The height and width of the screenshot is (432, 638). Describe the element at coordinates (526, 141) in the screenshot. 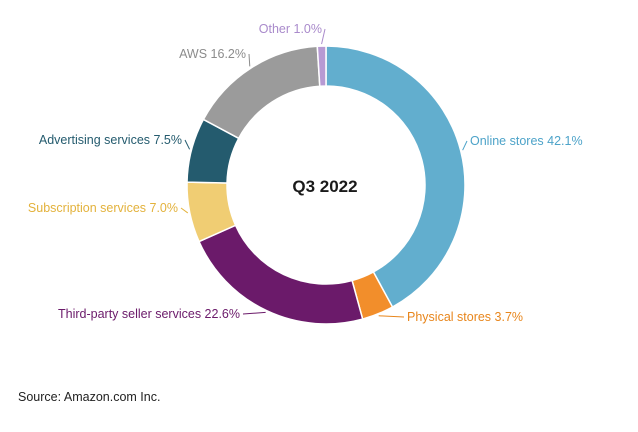

I see `slice-label-0: Online stores 42.1%` at that location.